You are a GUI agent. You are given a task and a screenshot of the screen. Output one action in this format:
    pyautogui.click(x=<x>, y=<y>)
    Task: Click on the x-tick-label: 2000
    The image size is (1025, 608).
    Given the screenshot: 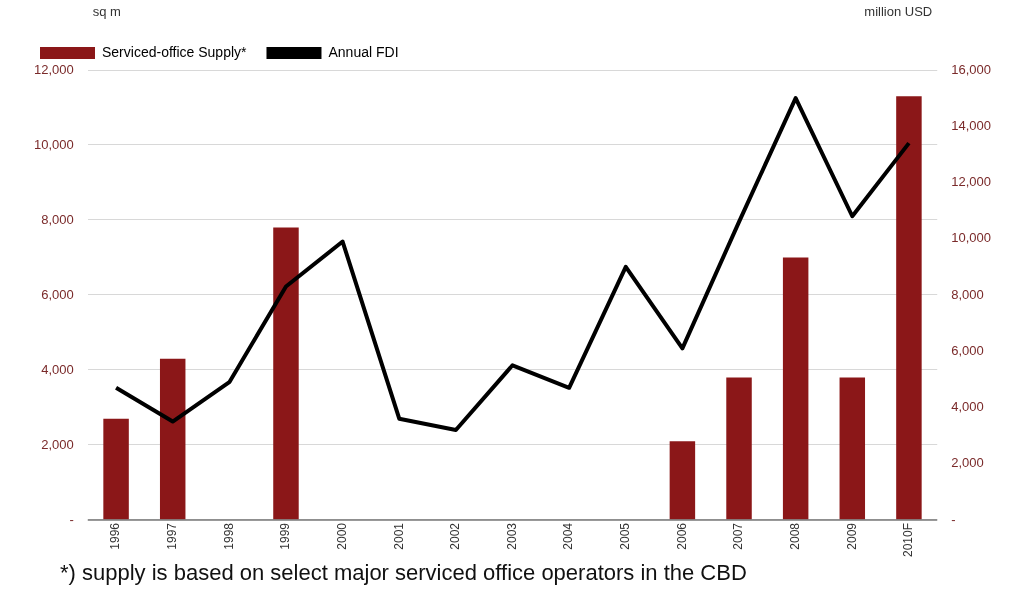 What is the action you would take?
    pyautogui.click(x=341, y=536)
    